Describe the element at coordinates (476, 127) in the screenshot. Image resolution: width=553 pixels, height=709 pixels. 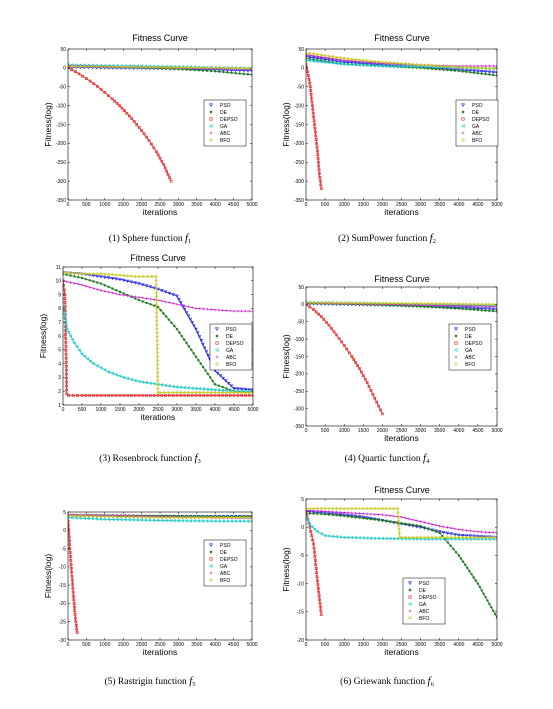
I see `legend-entry-ga: GA` at that location.